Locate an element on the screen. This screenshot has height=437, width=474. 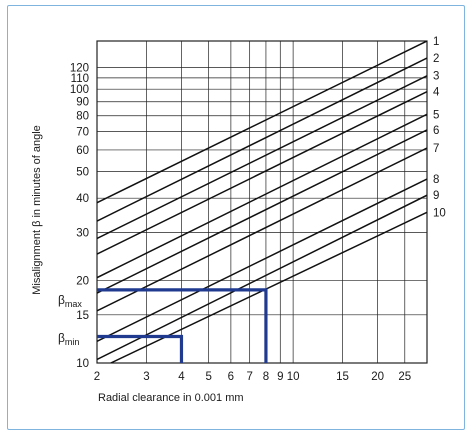
series-label-8: 8 is located at coordinates (436, 180).